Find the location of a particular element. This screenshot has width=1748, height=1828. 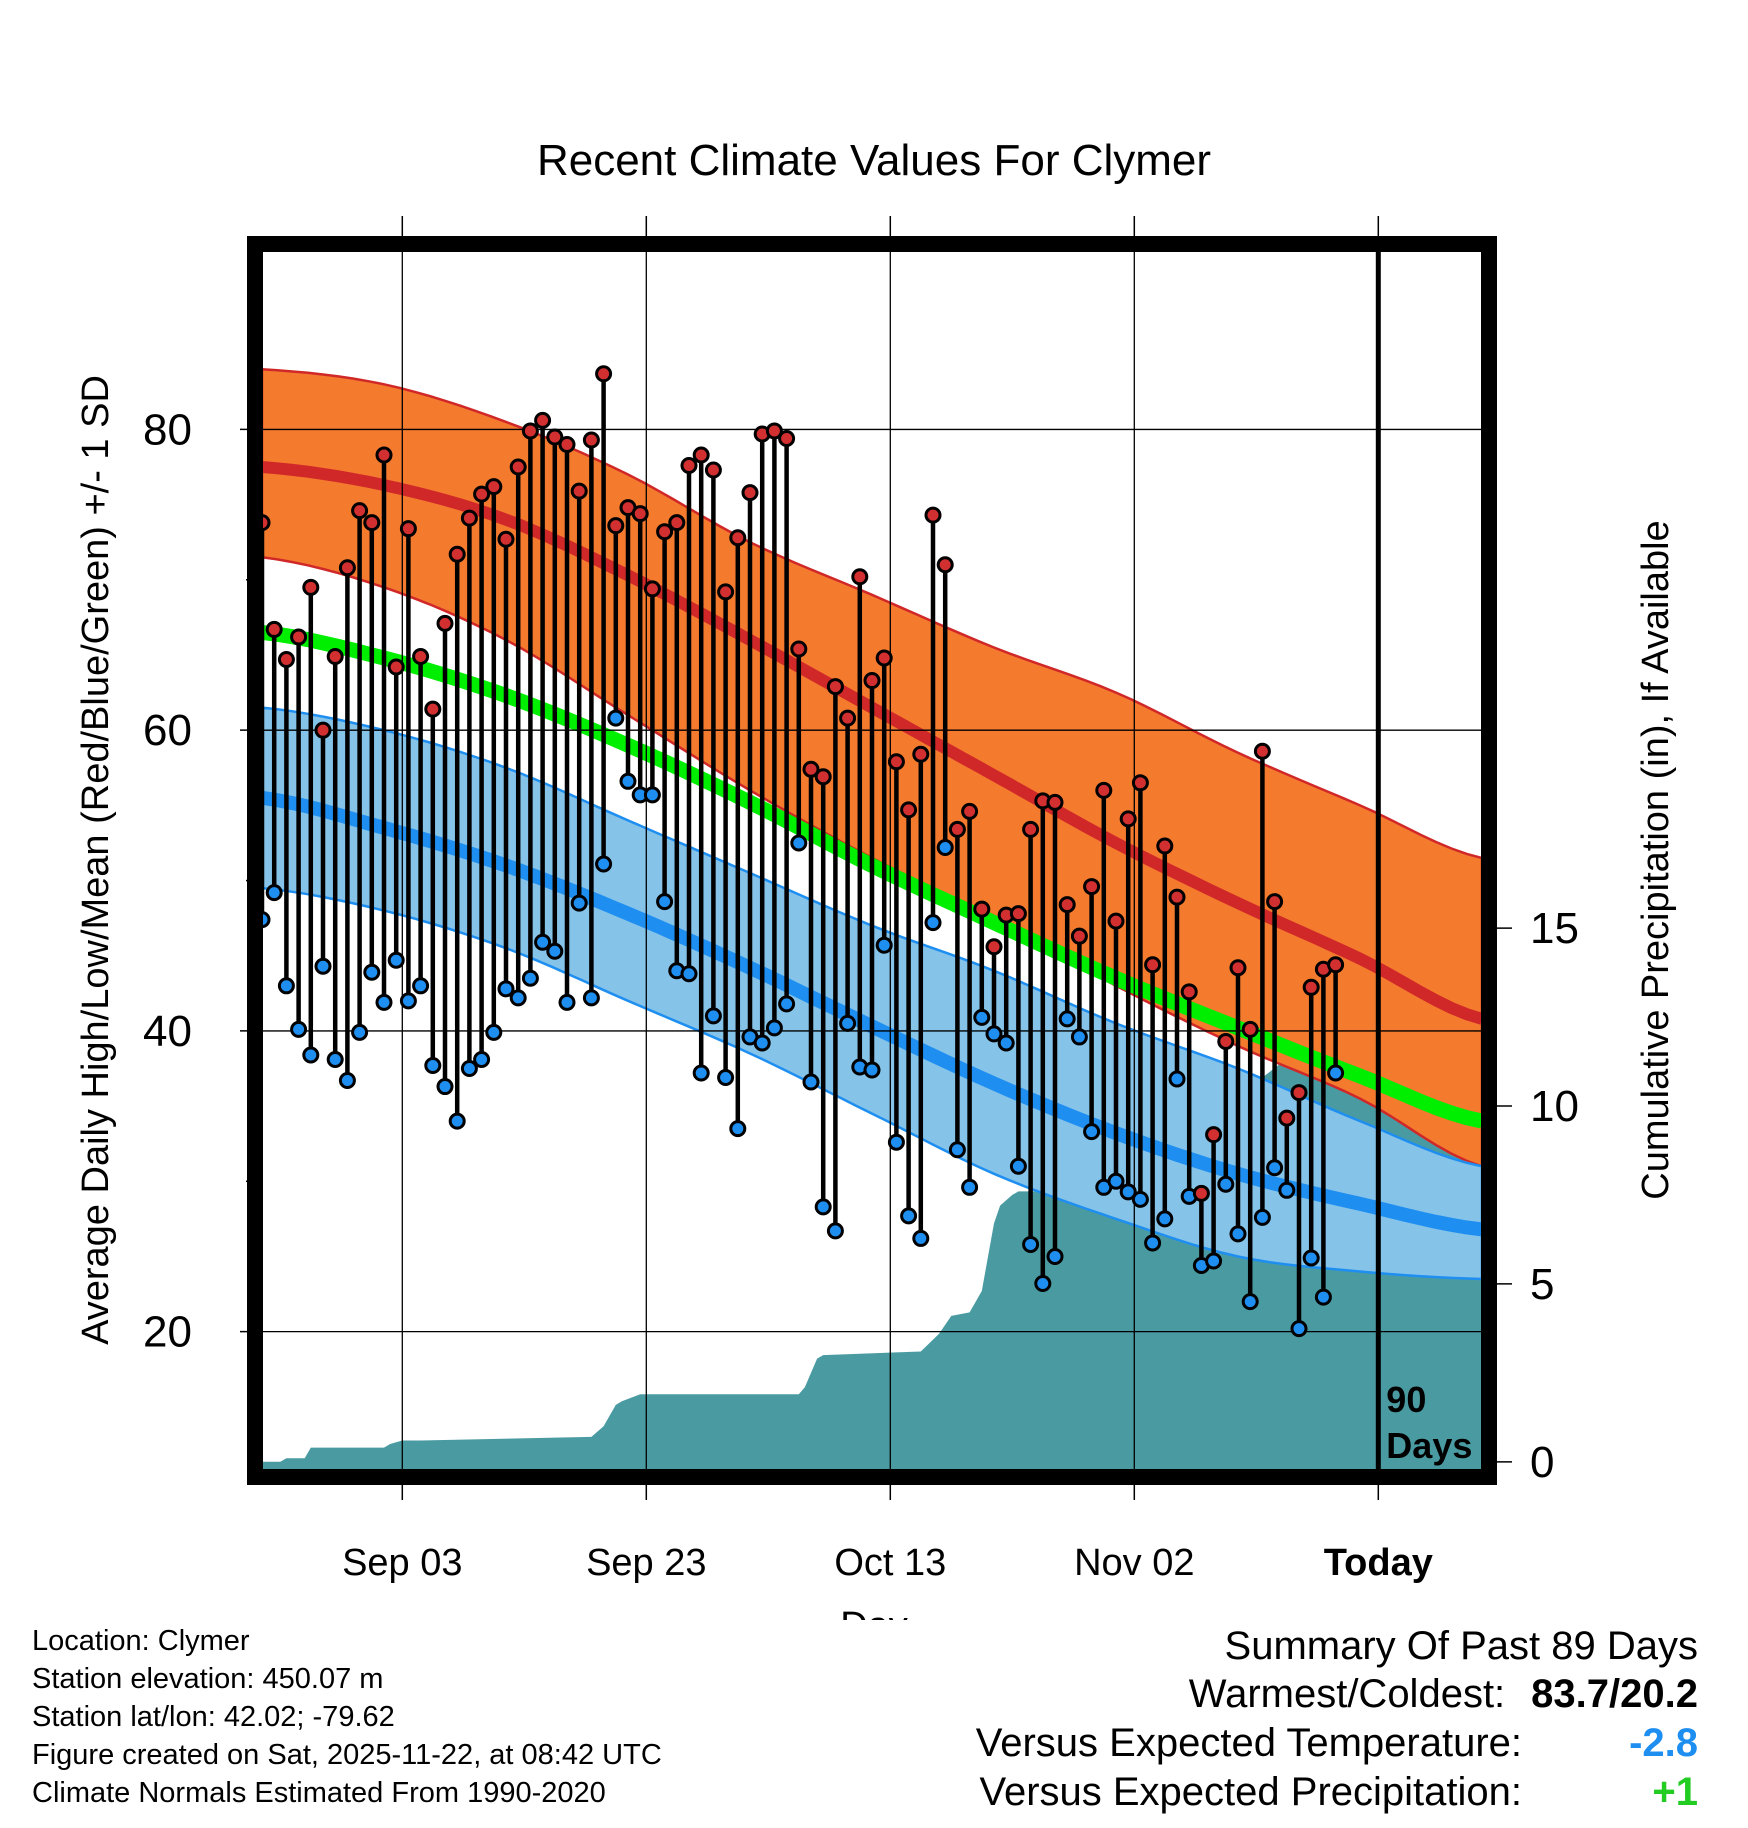

precip-departure-label: Versus Expected Precipitation: is located at coordinates (1250, 1792).